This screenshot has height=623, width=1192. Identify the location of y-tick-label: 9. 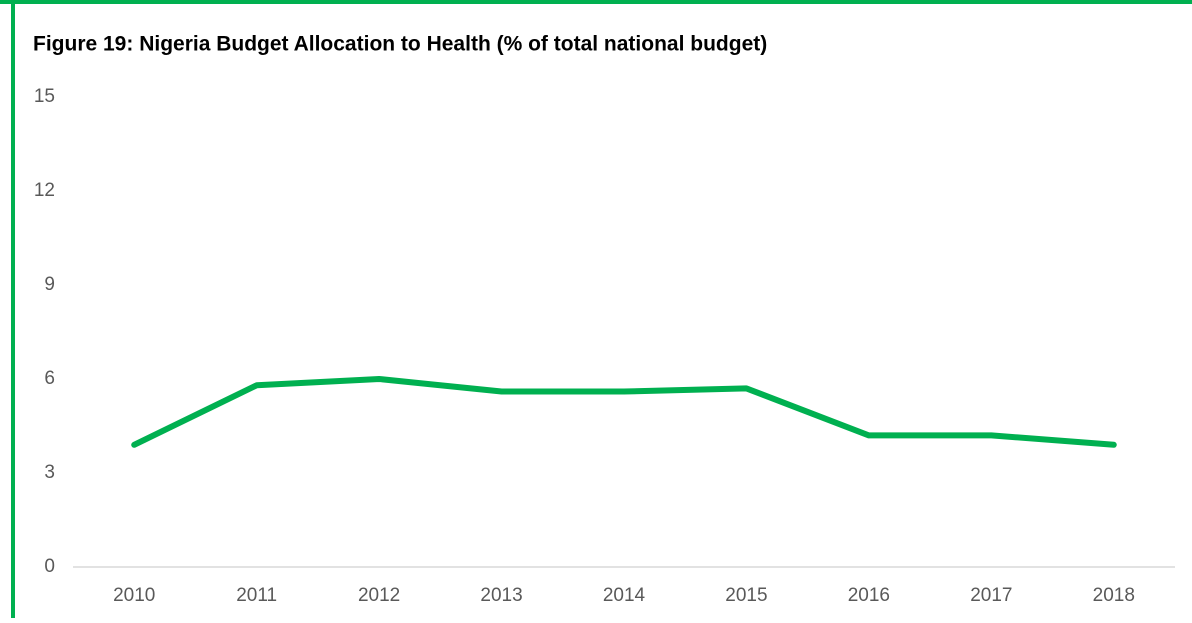
(49, 284).